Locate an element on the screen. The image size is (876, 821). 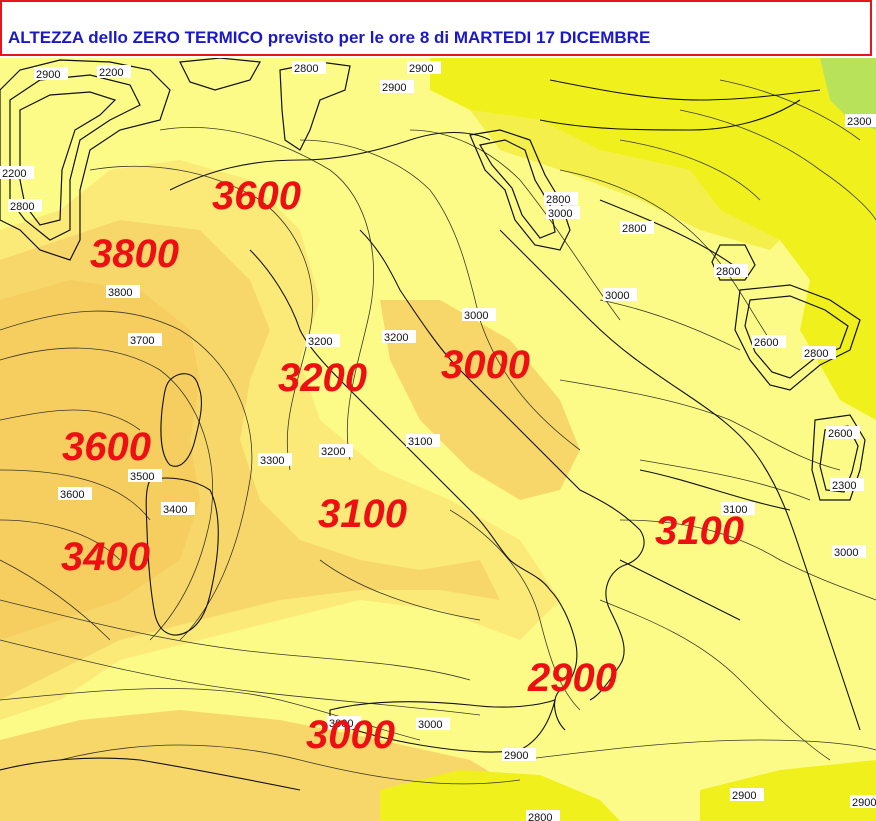
isoline-label-2600-a: 2600 is located at coordinates (843, 433).